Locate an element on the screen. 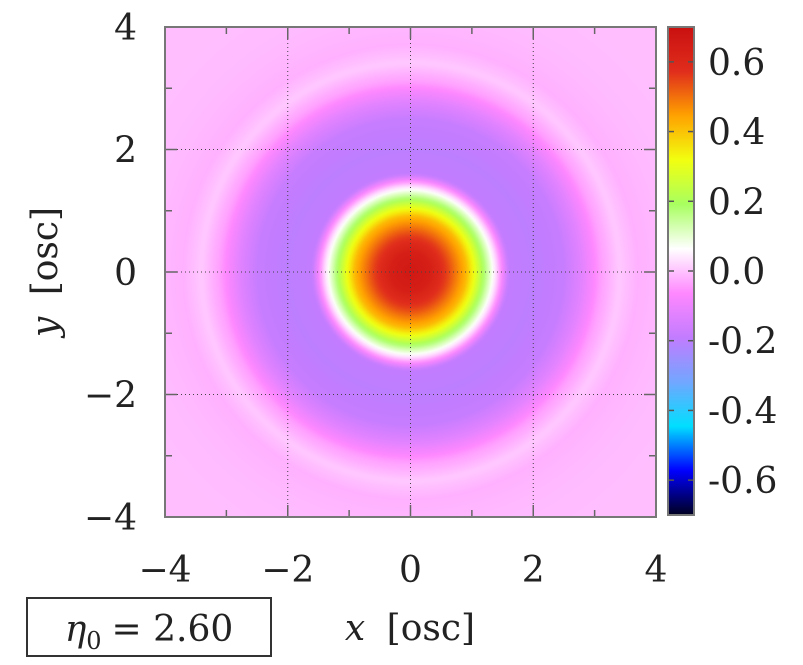 The image size is (803, 665). y-tick-labels: −4 −2 0 2 4 is located at coordinates (110, 273).